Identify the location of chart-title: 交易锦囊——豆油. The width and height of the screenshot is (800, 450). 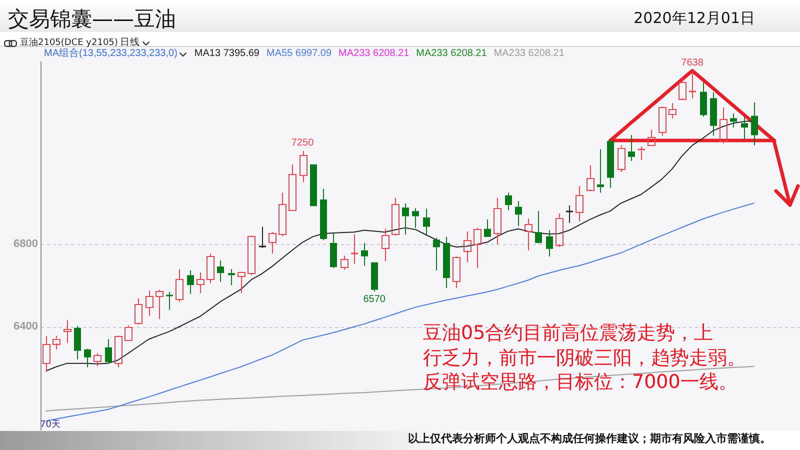
(92, 19).